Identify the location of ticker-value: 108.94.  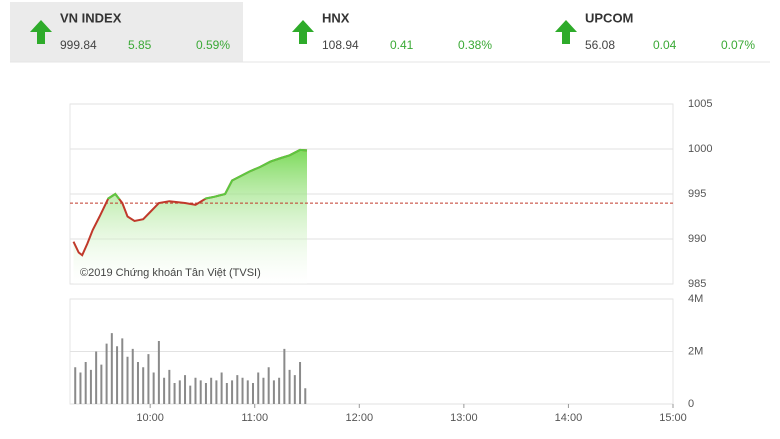
(340, 45).